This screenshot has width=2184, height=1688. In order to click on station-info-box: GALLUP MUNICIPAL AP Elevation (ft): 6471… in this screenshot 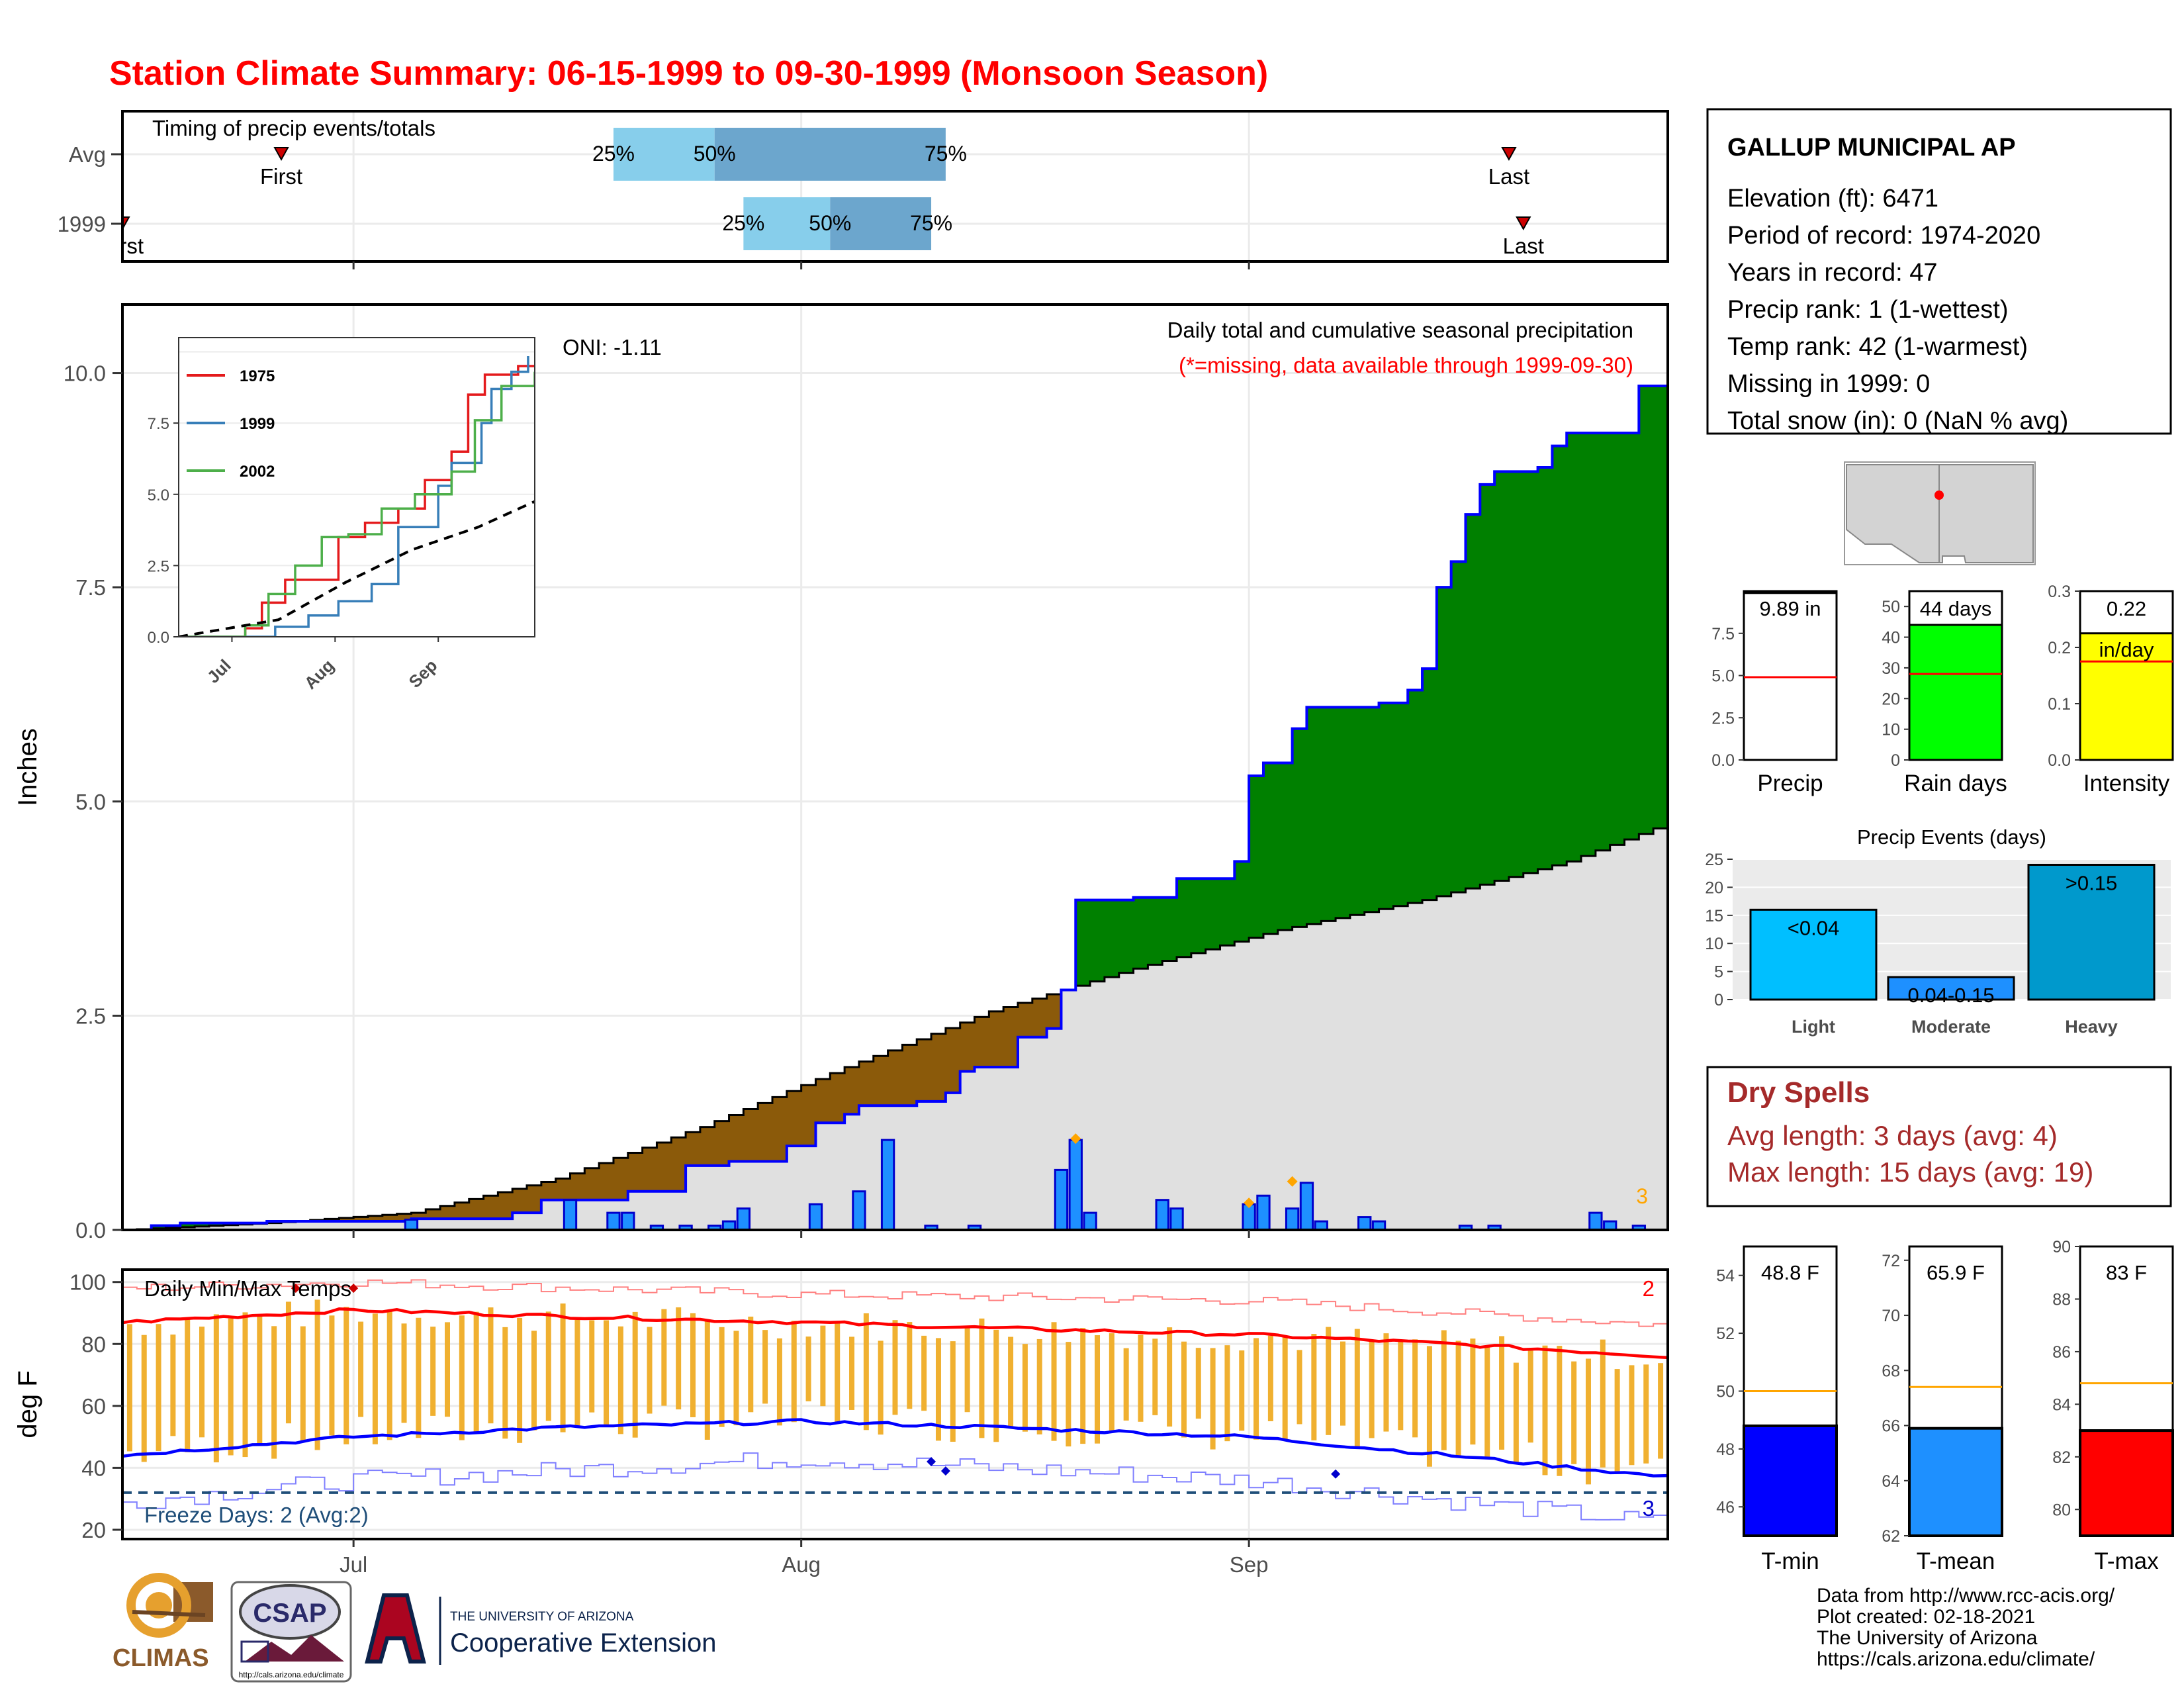, I will do `click(1939, 271)`.